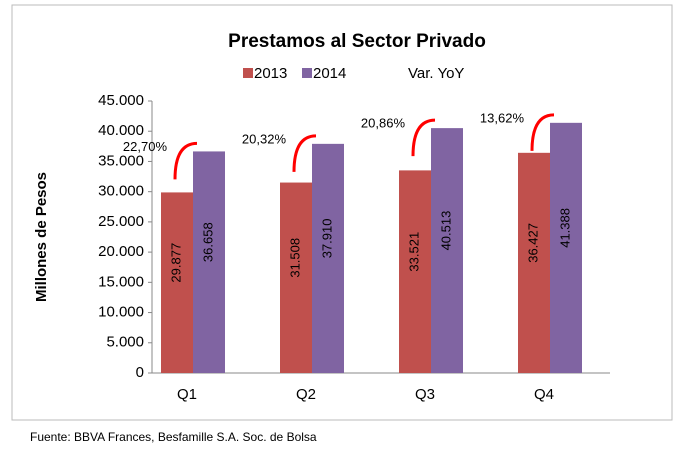 Image resolution: width=684 pixels, height=454 pixels. What do you see at coordinates (329, 73) in the screenshot?
I see `legend-label: 2014` at bounding box center [329, 73].